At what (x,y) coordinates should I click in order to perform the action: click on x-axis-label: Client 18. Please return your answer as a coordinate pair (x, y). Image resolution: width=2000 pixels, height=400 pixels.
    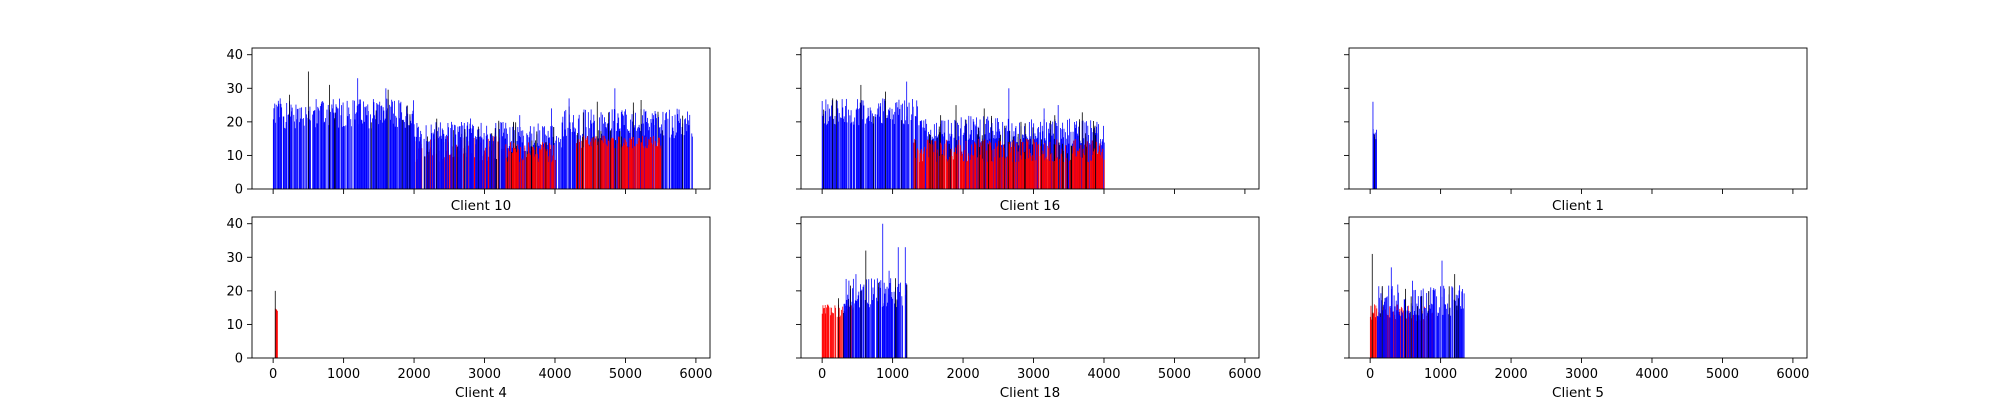
    Looking at the image, I should click on (1030, 392).